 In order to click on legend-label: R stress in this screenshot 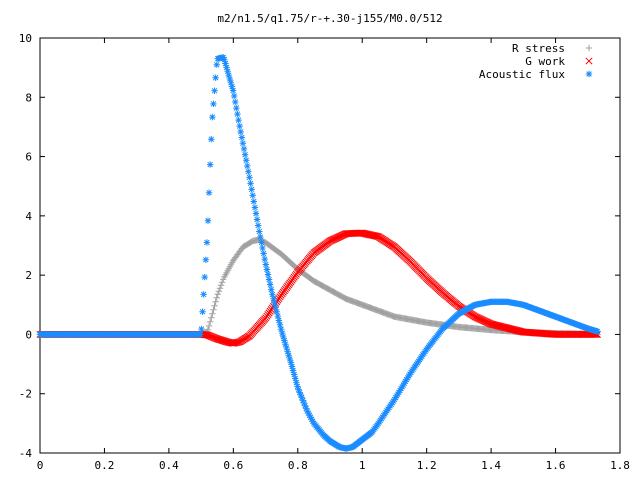, I will do `click(538, 48)`.